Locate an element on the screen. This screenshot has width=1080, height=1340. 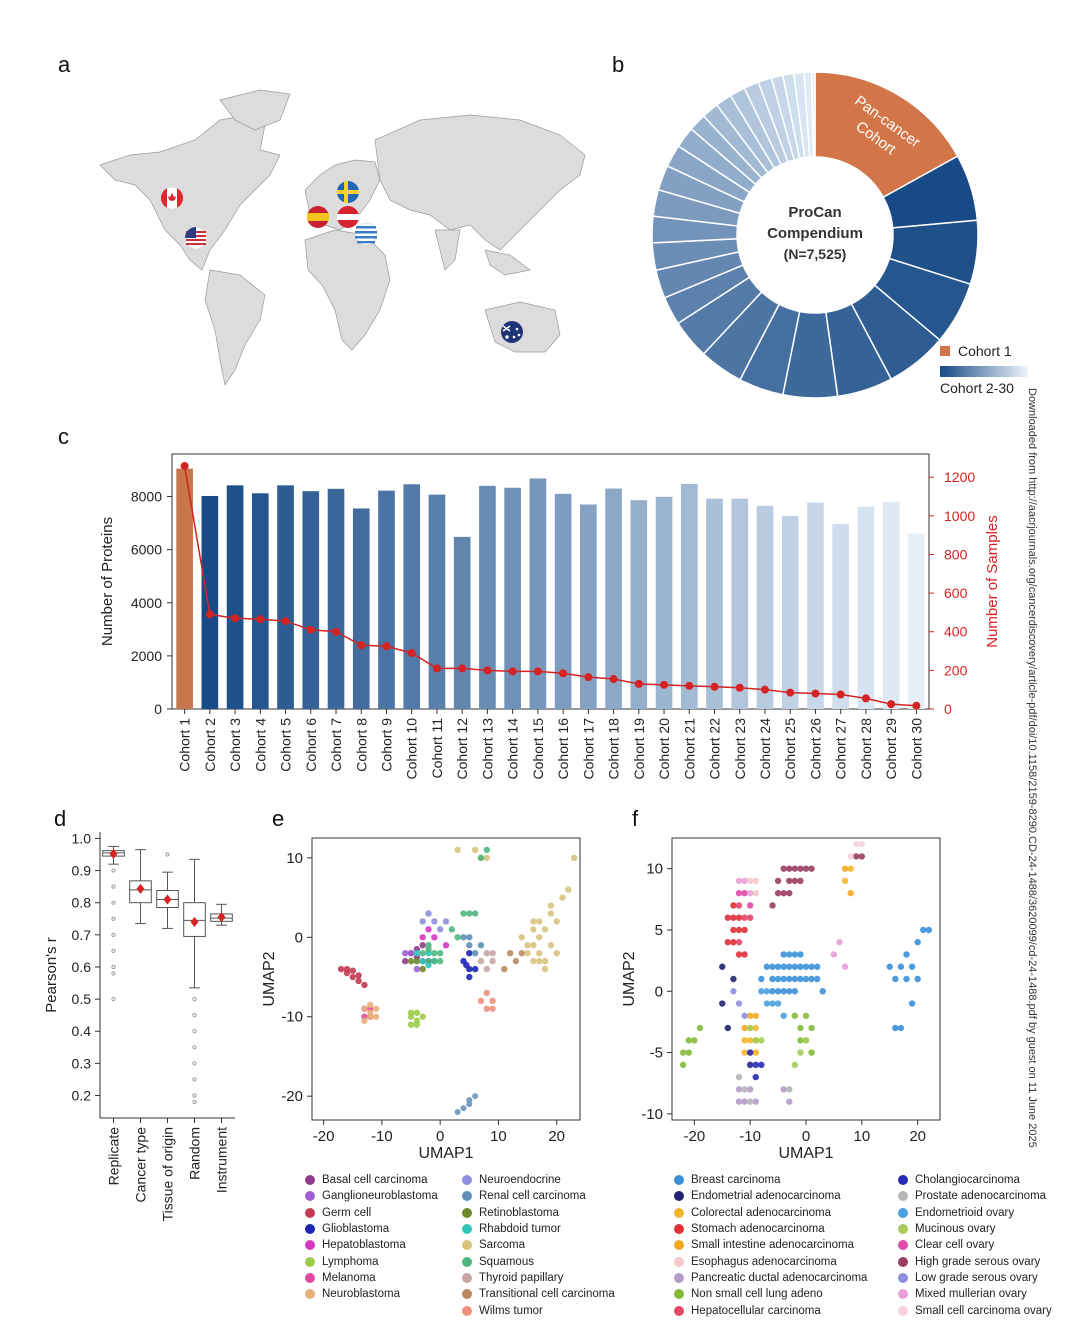
legend-label: Germ cell is located at coordinates (347, 1212).